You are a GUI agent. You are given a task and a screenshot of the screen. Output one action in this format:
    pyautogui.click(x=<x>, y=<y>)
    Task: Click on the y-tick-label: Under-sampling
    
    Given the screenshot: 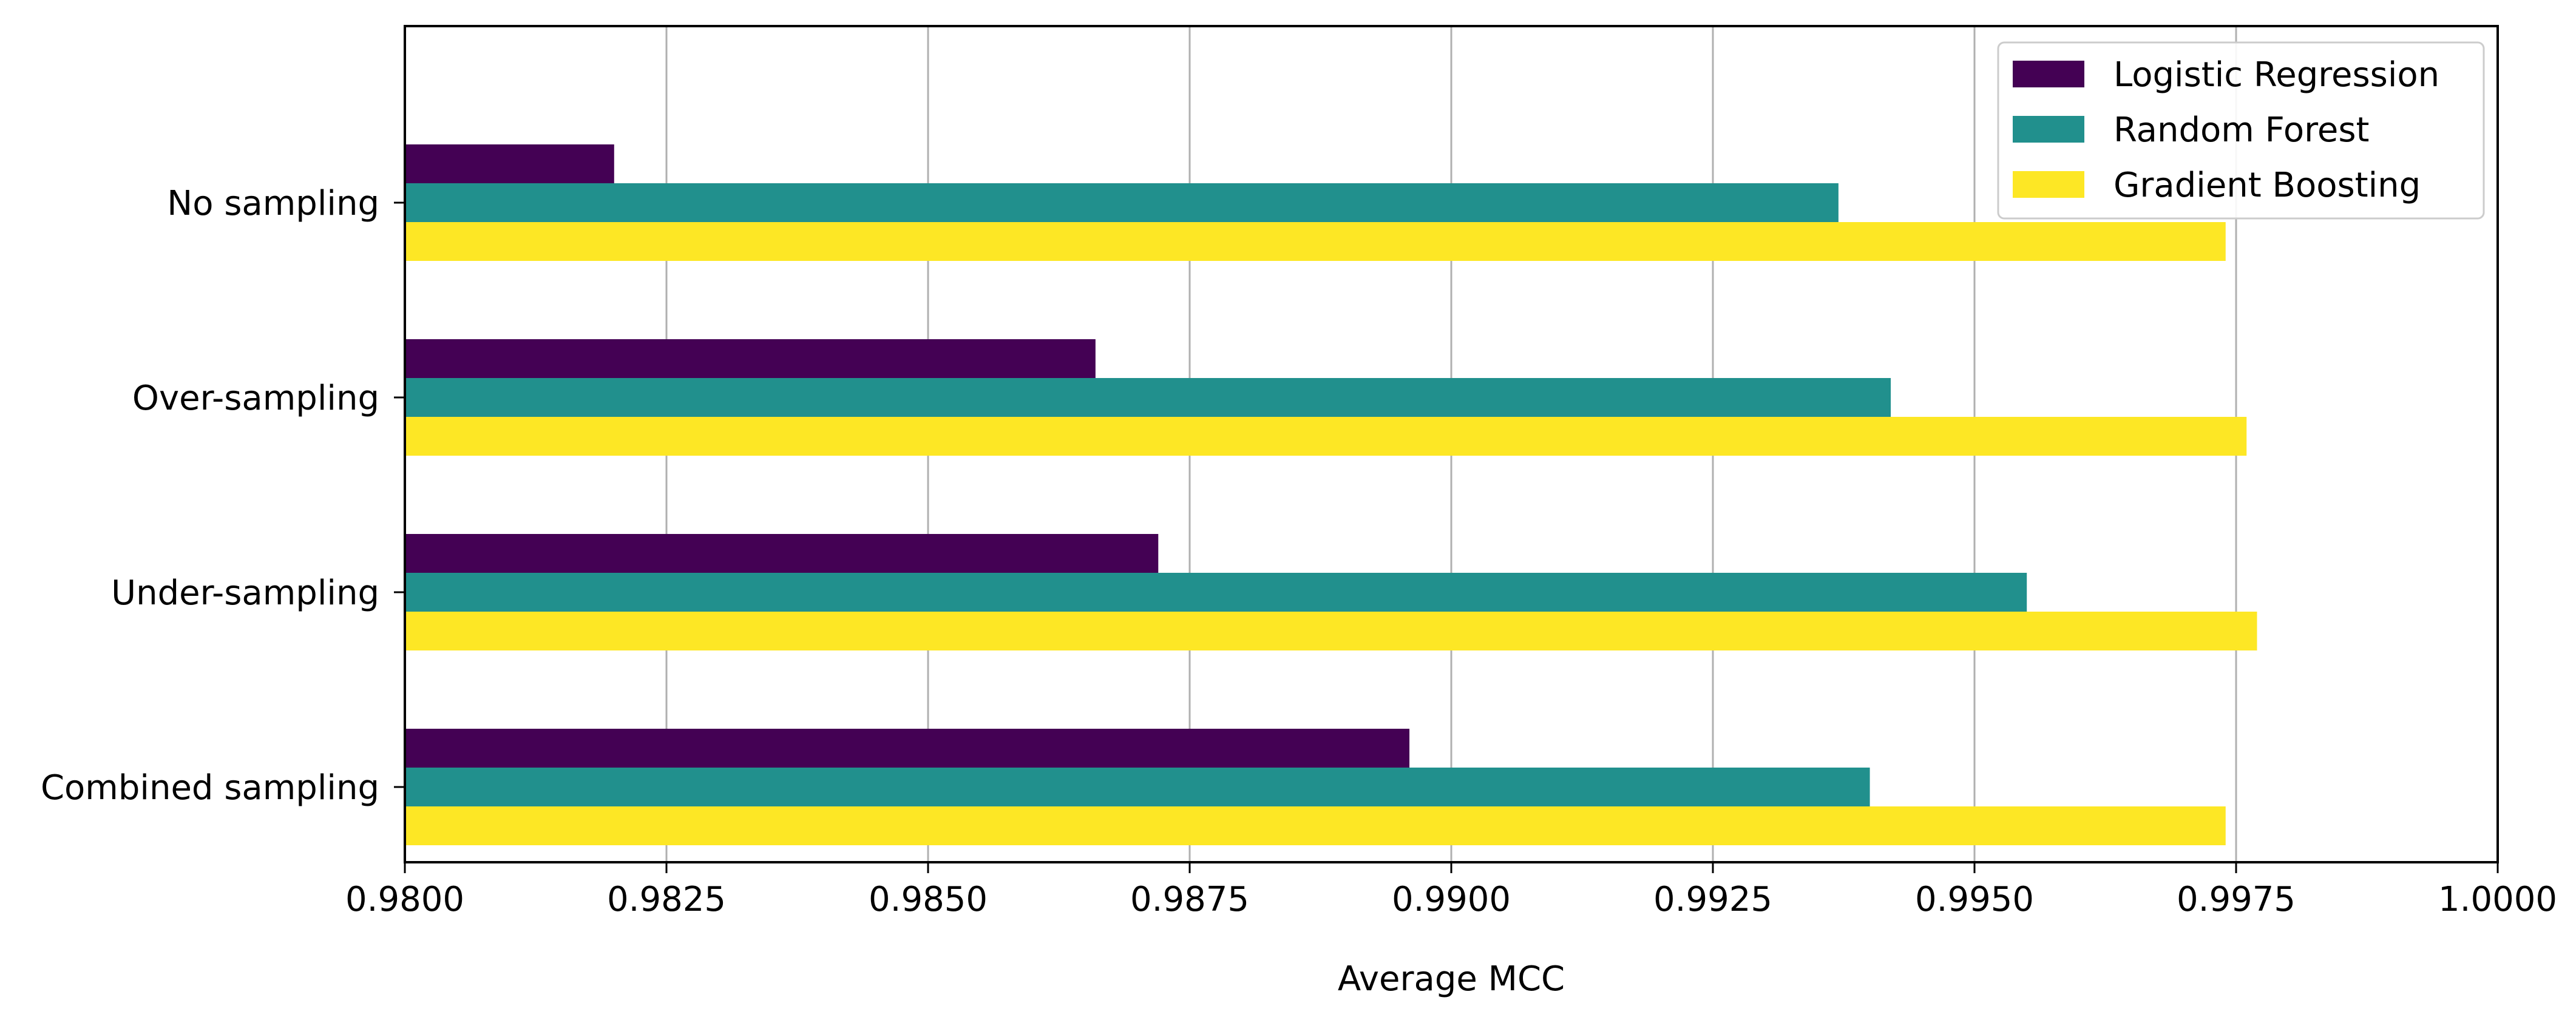 What is the action you would take?
    pyautogui.click(x=245, y=593)
    